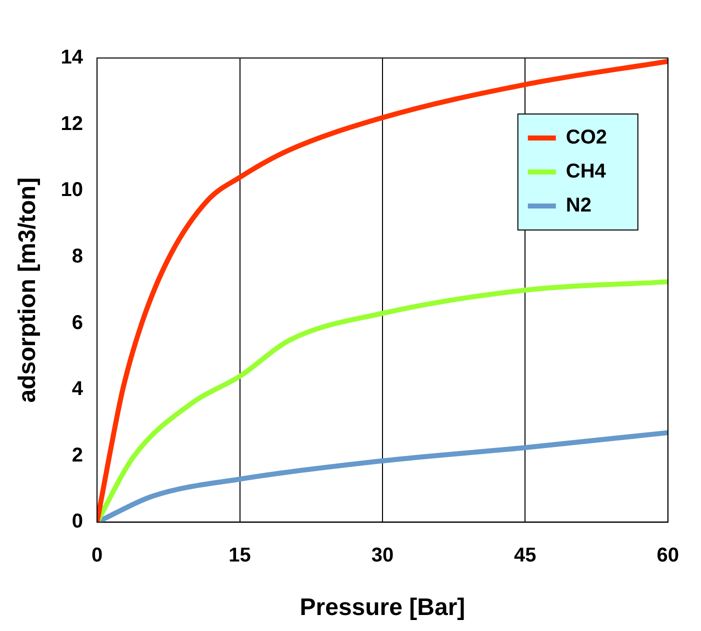  Describe the element at coordinates (525, 555) in the screenshot. I see `x-tick-label: 45` at that location.